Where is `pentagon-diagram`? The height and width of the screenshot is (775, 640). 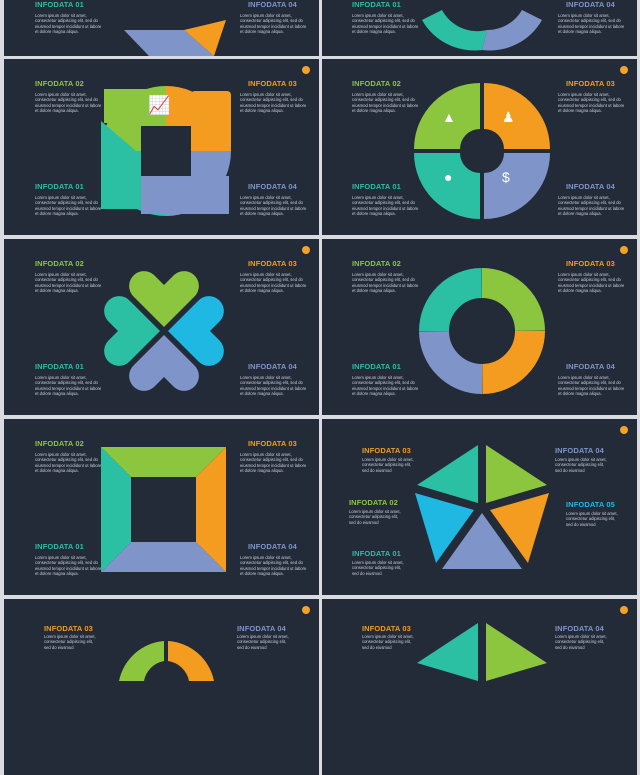 pentagon-diagram is located at coordinates (482, 507).